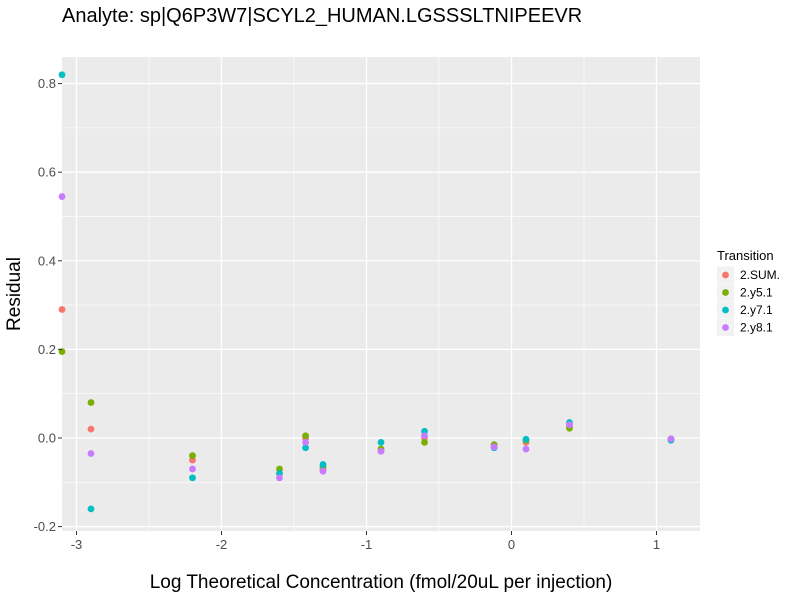 The width and height of the screenshot is (800, 600). What do you see at coordinates (222, 544) in the screenshot?
I see `x-tick-label: -2` at bounding box center [222, 544].